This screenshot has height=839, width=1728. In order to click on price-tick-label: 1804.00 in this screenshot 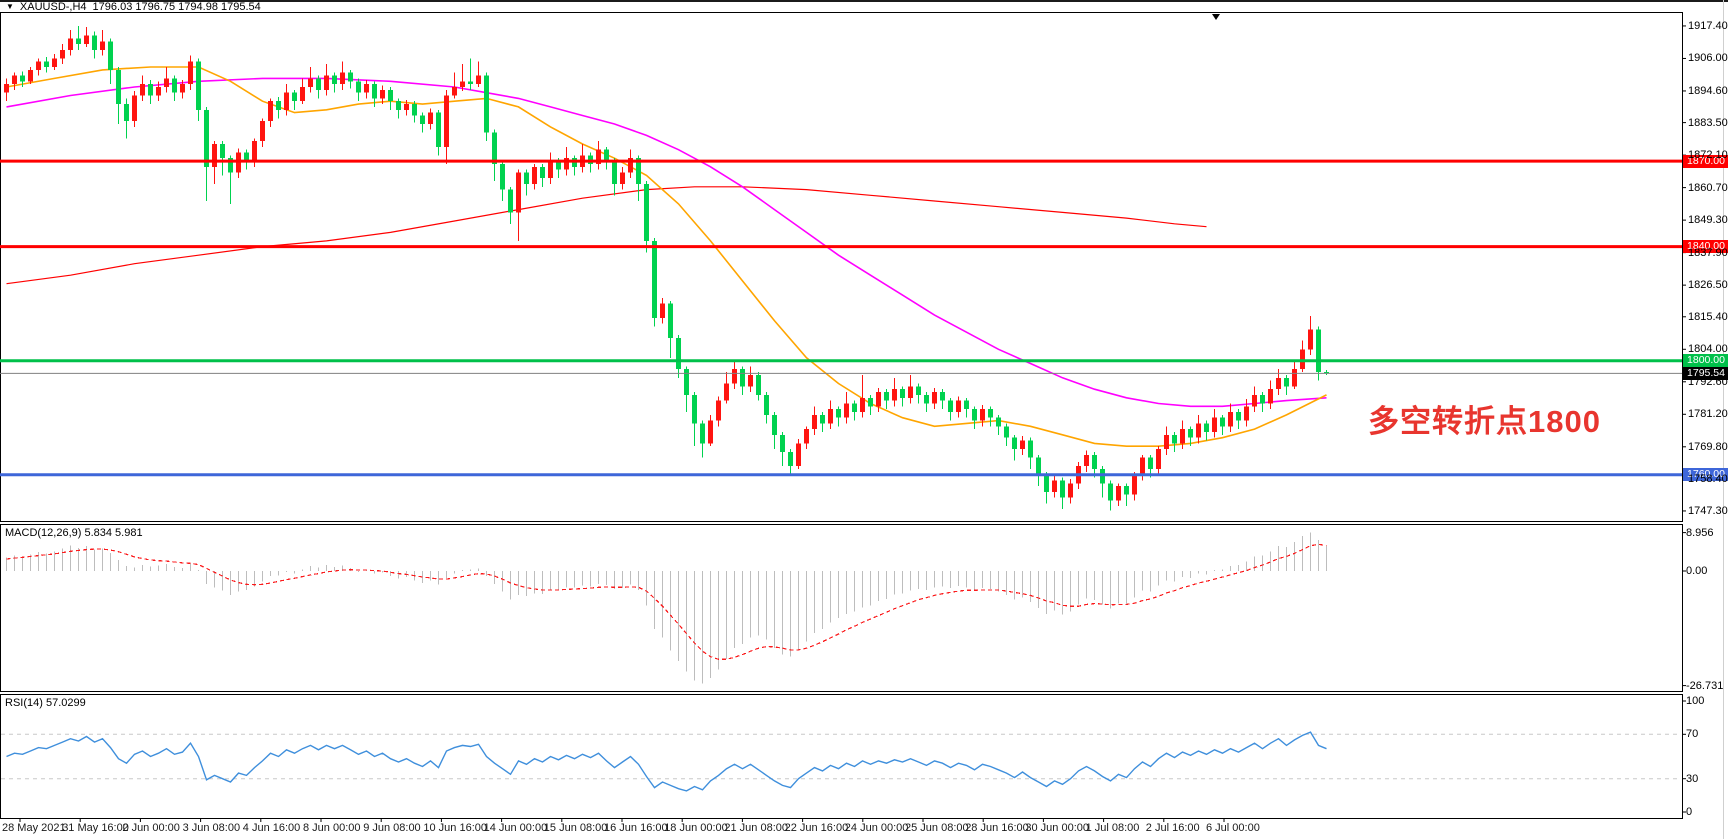, I will do `click(1708, 349)`.